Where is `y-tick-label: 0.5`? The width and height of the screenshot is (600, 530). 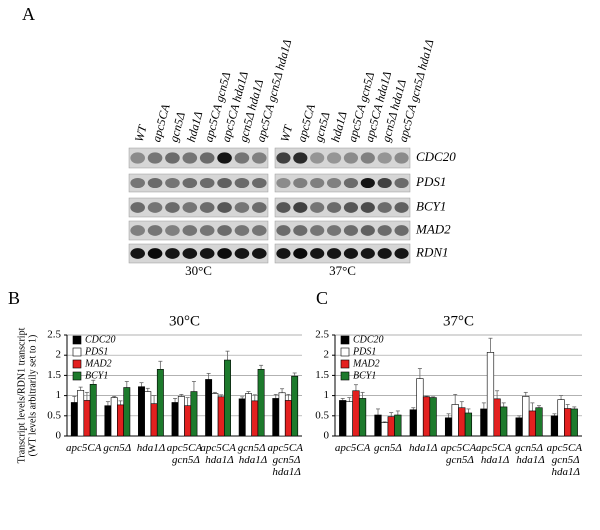
y-tick-label: 0.5 is located at coordinates (322, 415).